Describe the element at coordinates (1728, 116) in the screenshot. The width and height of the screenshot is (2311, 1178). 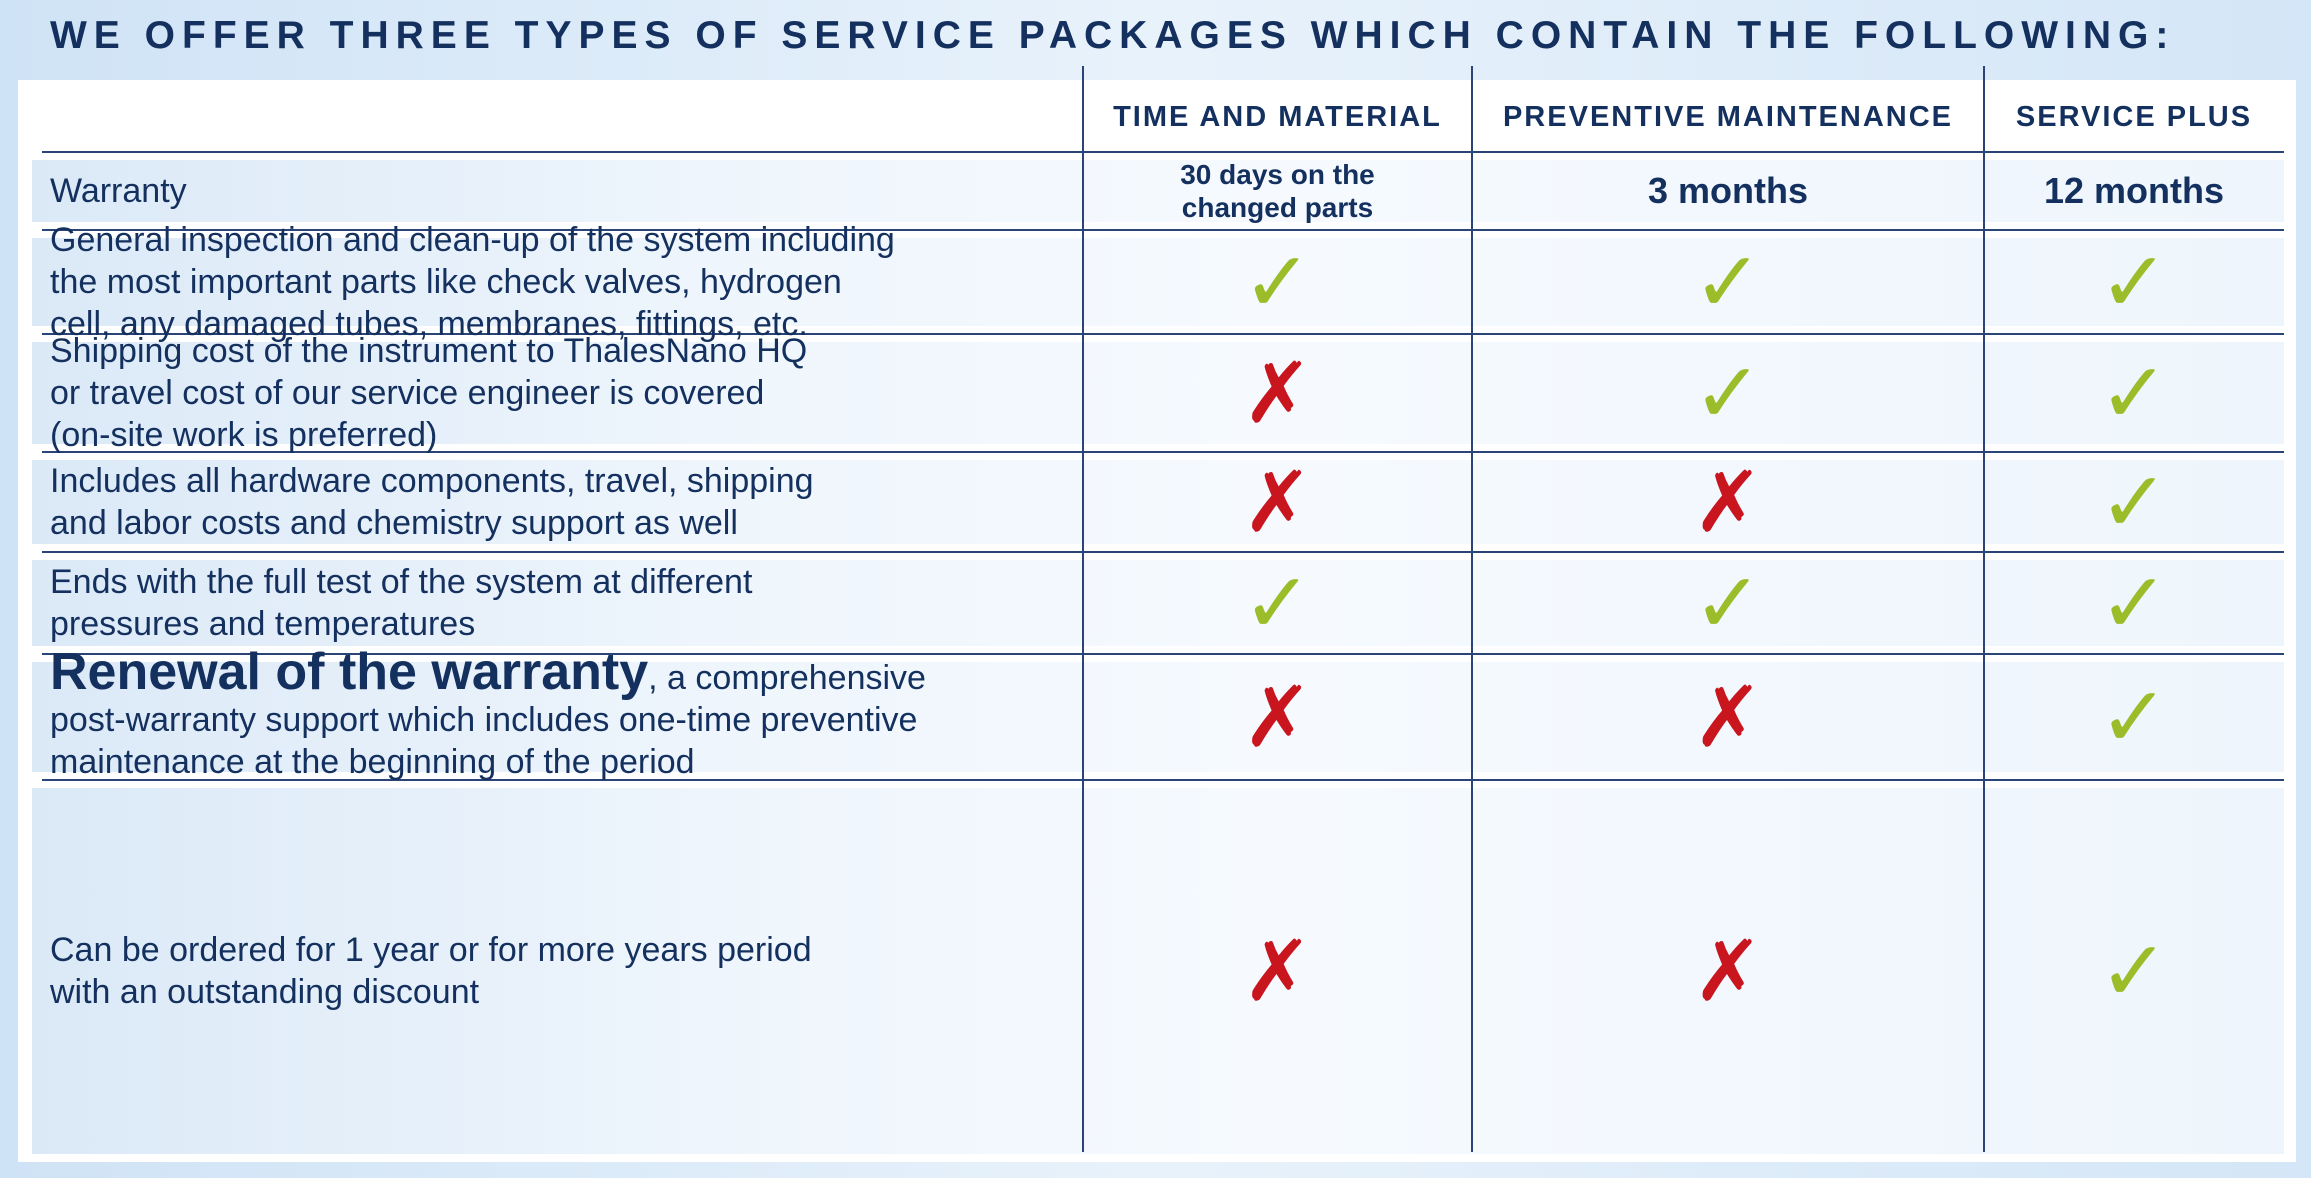
I see `column-header: PREVENTIVE MAINTENANCE` at that location.